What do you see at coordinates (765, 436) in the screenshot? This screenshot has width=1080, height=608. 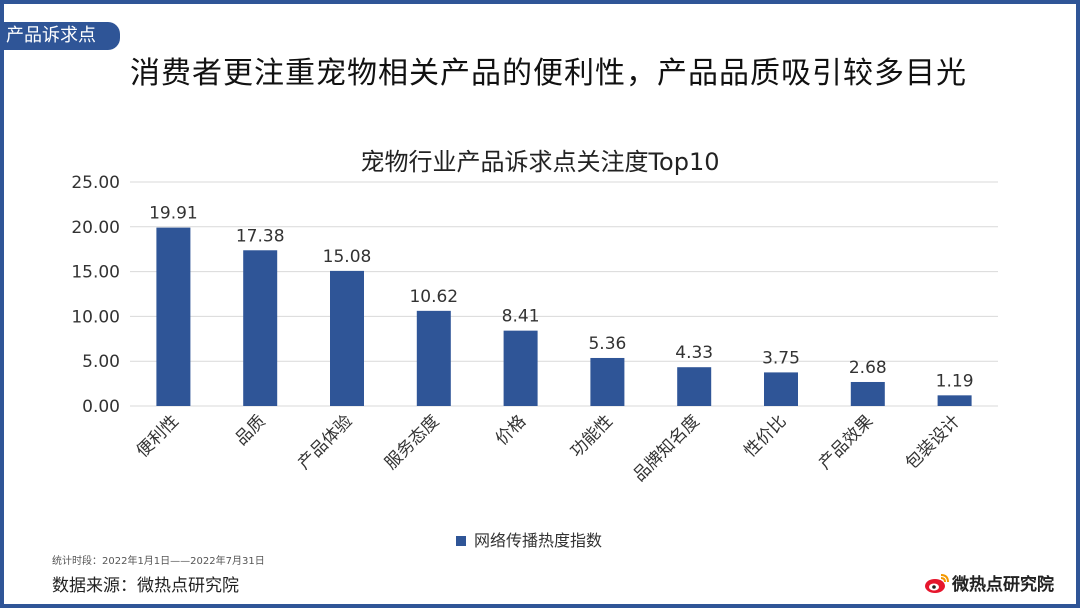 I see `x-category-label: 性价比` at bounding box center [765, 436].